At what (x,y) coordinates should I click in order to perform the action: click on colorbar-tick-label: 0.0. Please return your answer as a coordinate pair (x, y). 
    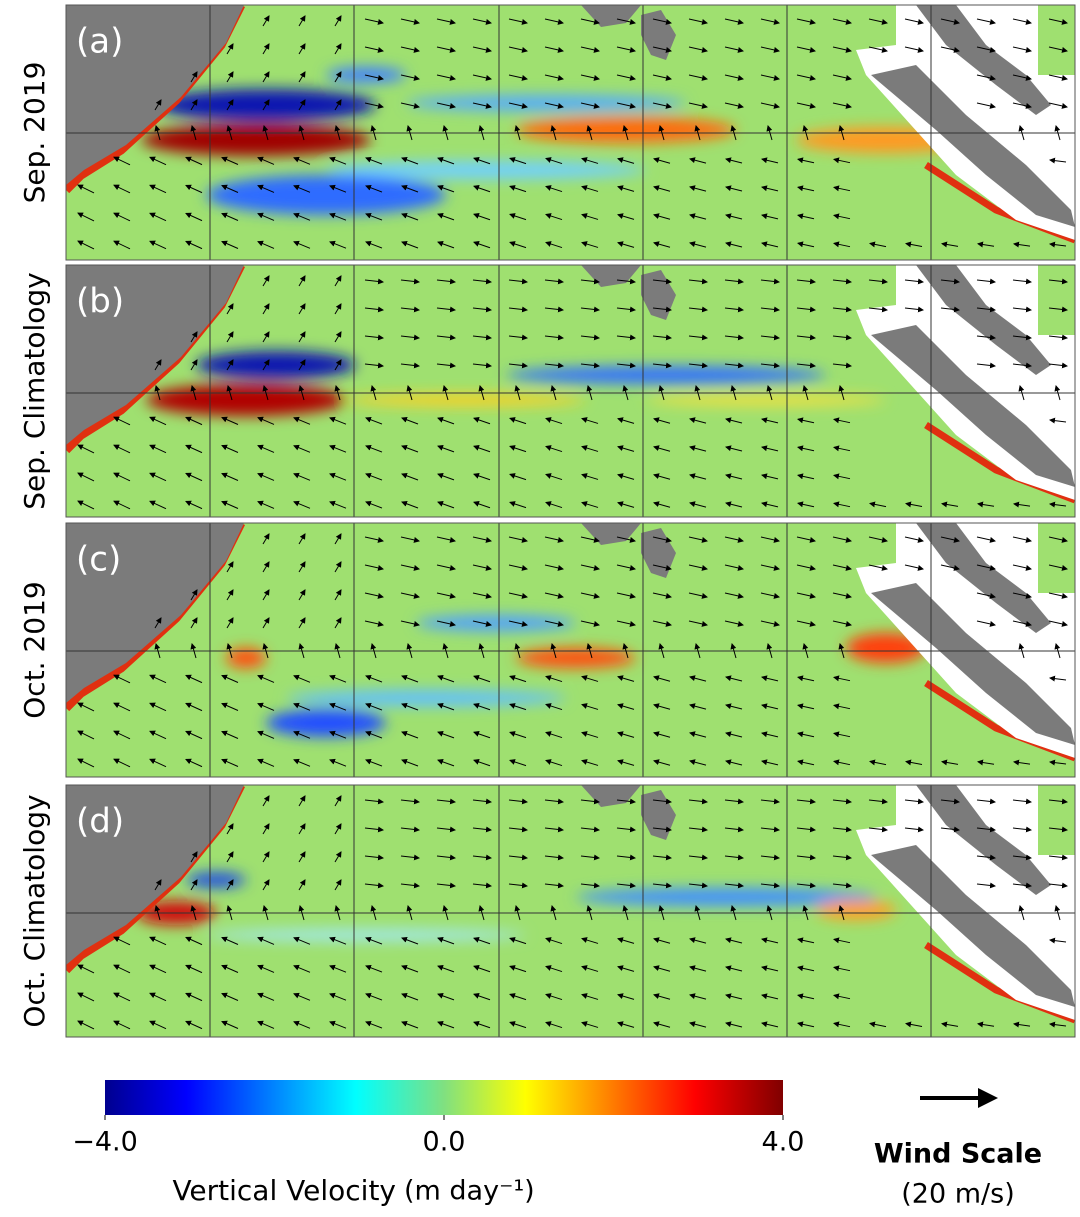
    Looking at the image, I should click on (444, 1142).